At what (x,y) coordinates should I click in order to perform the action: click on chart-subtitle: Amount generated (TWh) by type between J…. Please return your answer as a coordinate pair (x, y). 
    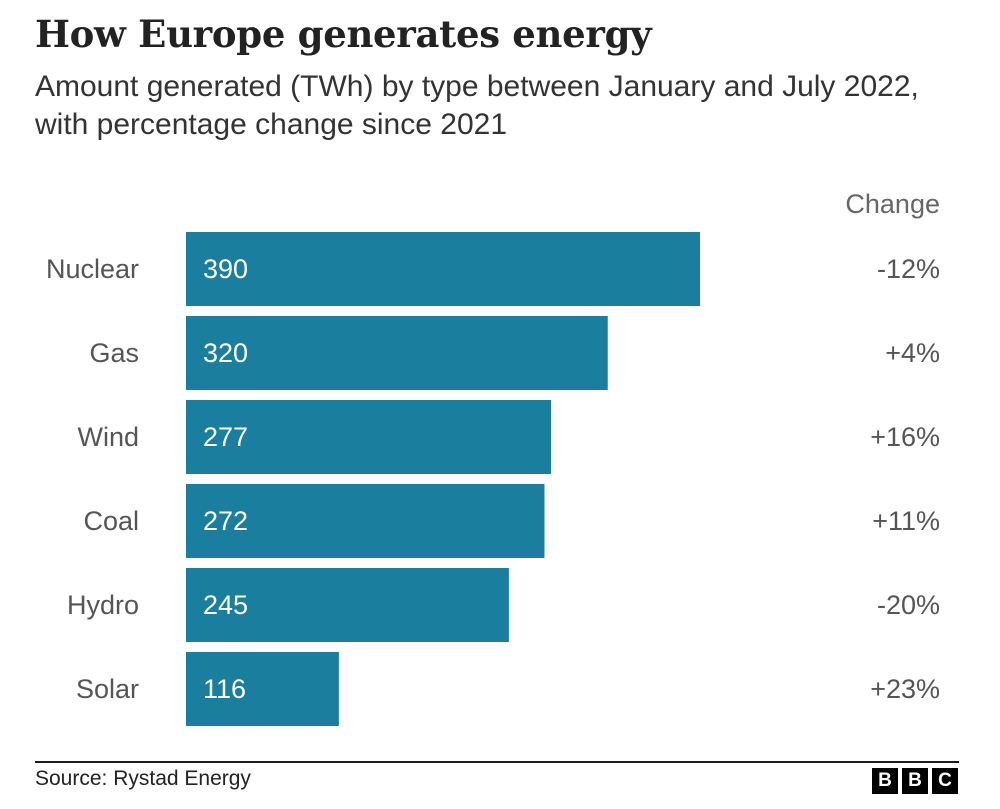
    Looking at the image, I should click on (477, 105).